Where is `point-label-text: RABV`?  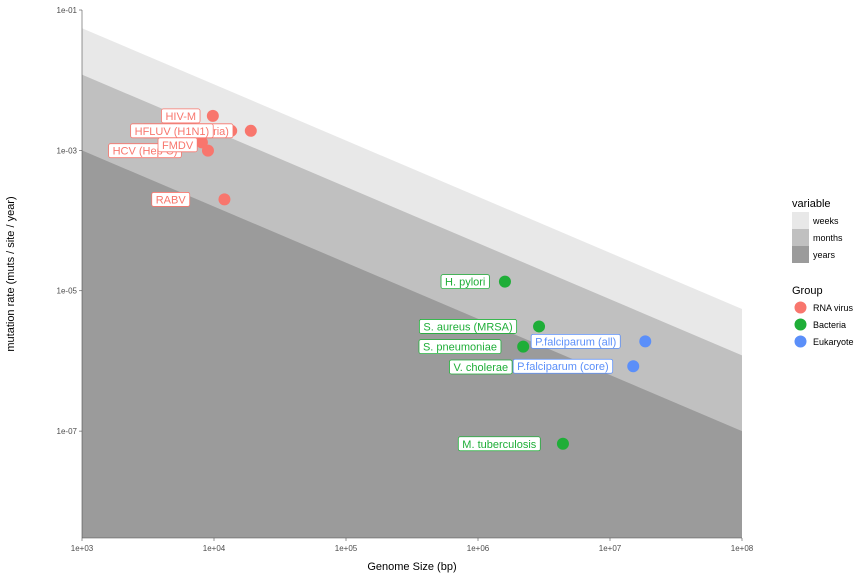 point-label-text: RABV is located at coordinates (171, 200).